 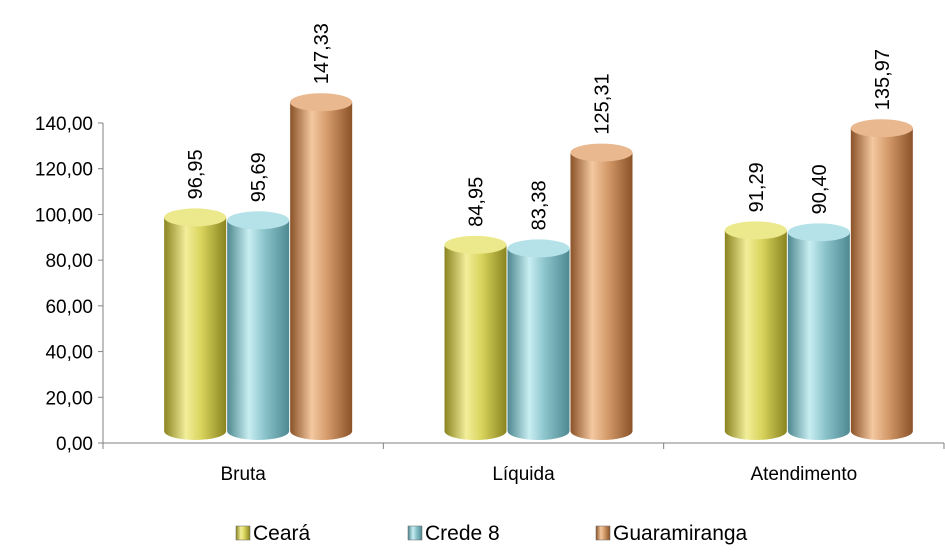 What do you see at coordinates (603, 103) in the screenshot?
I see `data-label: 125,31` at bounding box center [603, 103].